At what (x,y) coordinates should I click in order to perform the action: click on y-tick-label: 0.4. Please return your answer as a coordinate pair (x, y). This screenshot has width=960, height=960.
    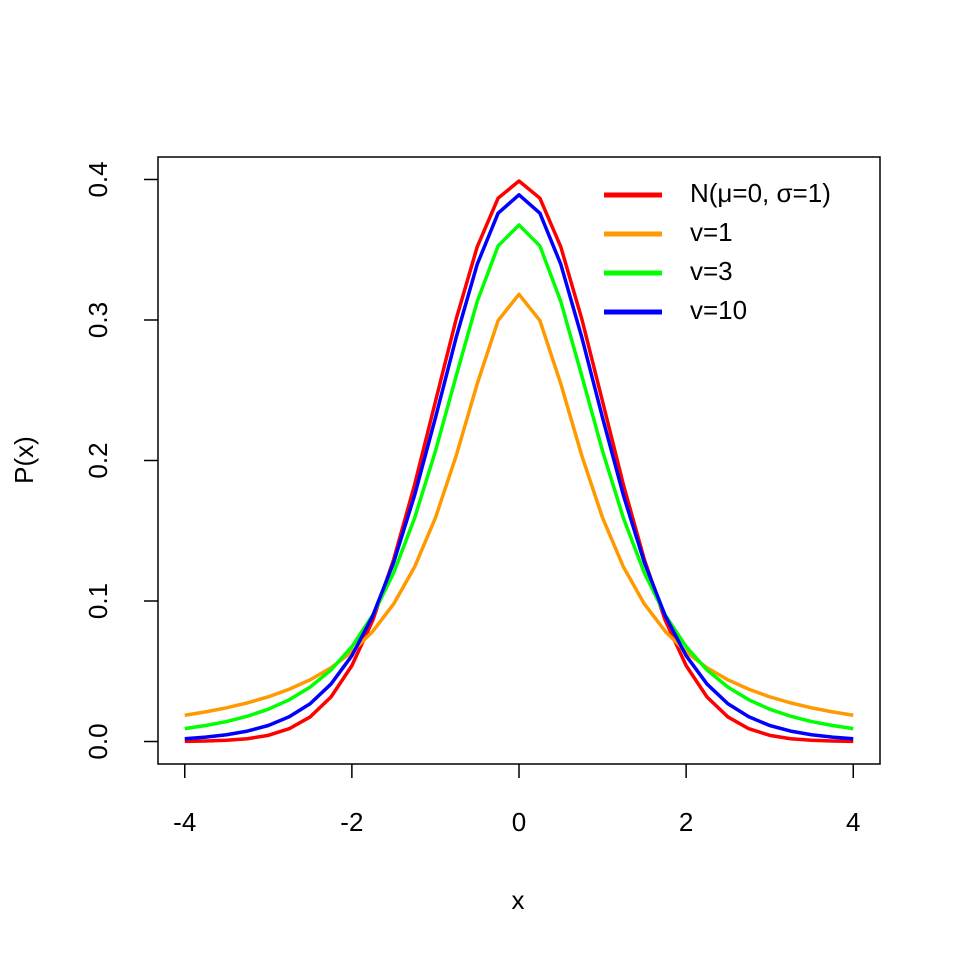
    Looking at the image, I should click on (98, 179).